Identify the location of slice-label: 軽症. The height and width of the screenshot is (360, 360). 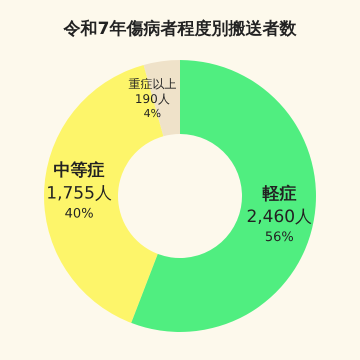
(278, 194).